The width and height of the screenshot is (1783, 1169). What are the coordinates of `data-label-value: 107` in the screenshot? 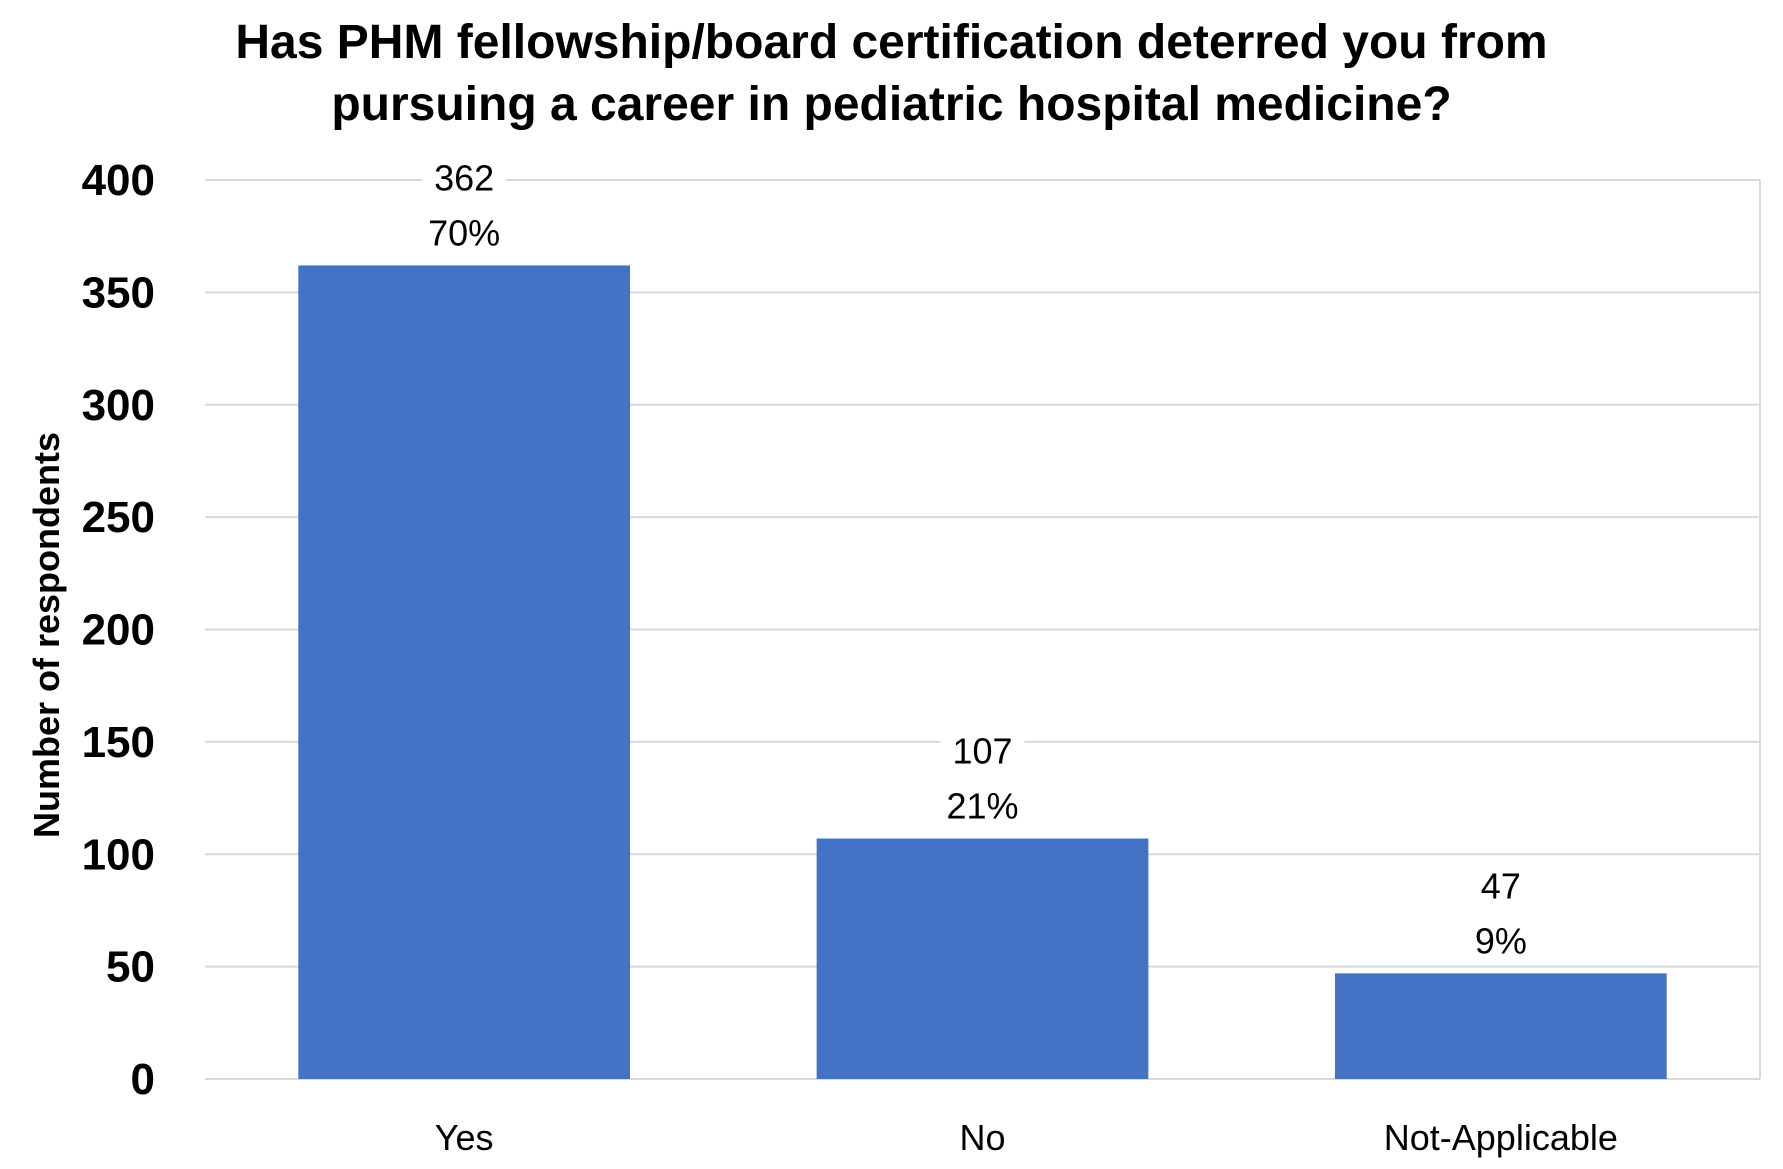 It's located at (982, 751).